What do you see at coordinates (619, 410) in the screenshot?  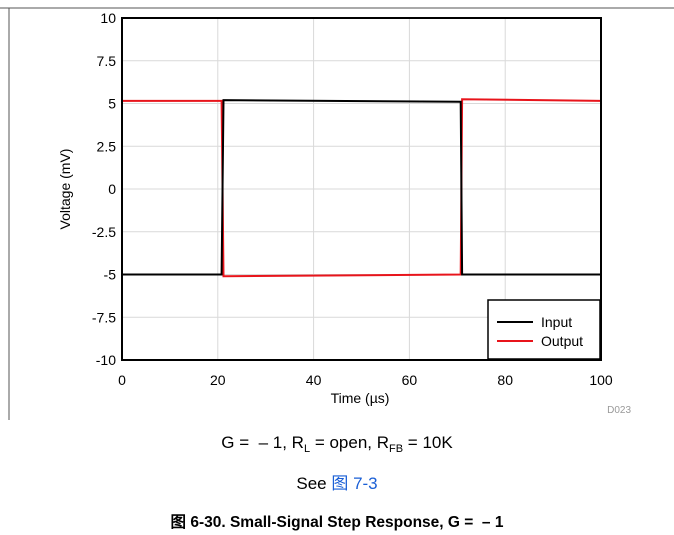 I see `figure-code: D023` at bounding box center [619, 410].